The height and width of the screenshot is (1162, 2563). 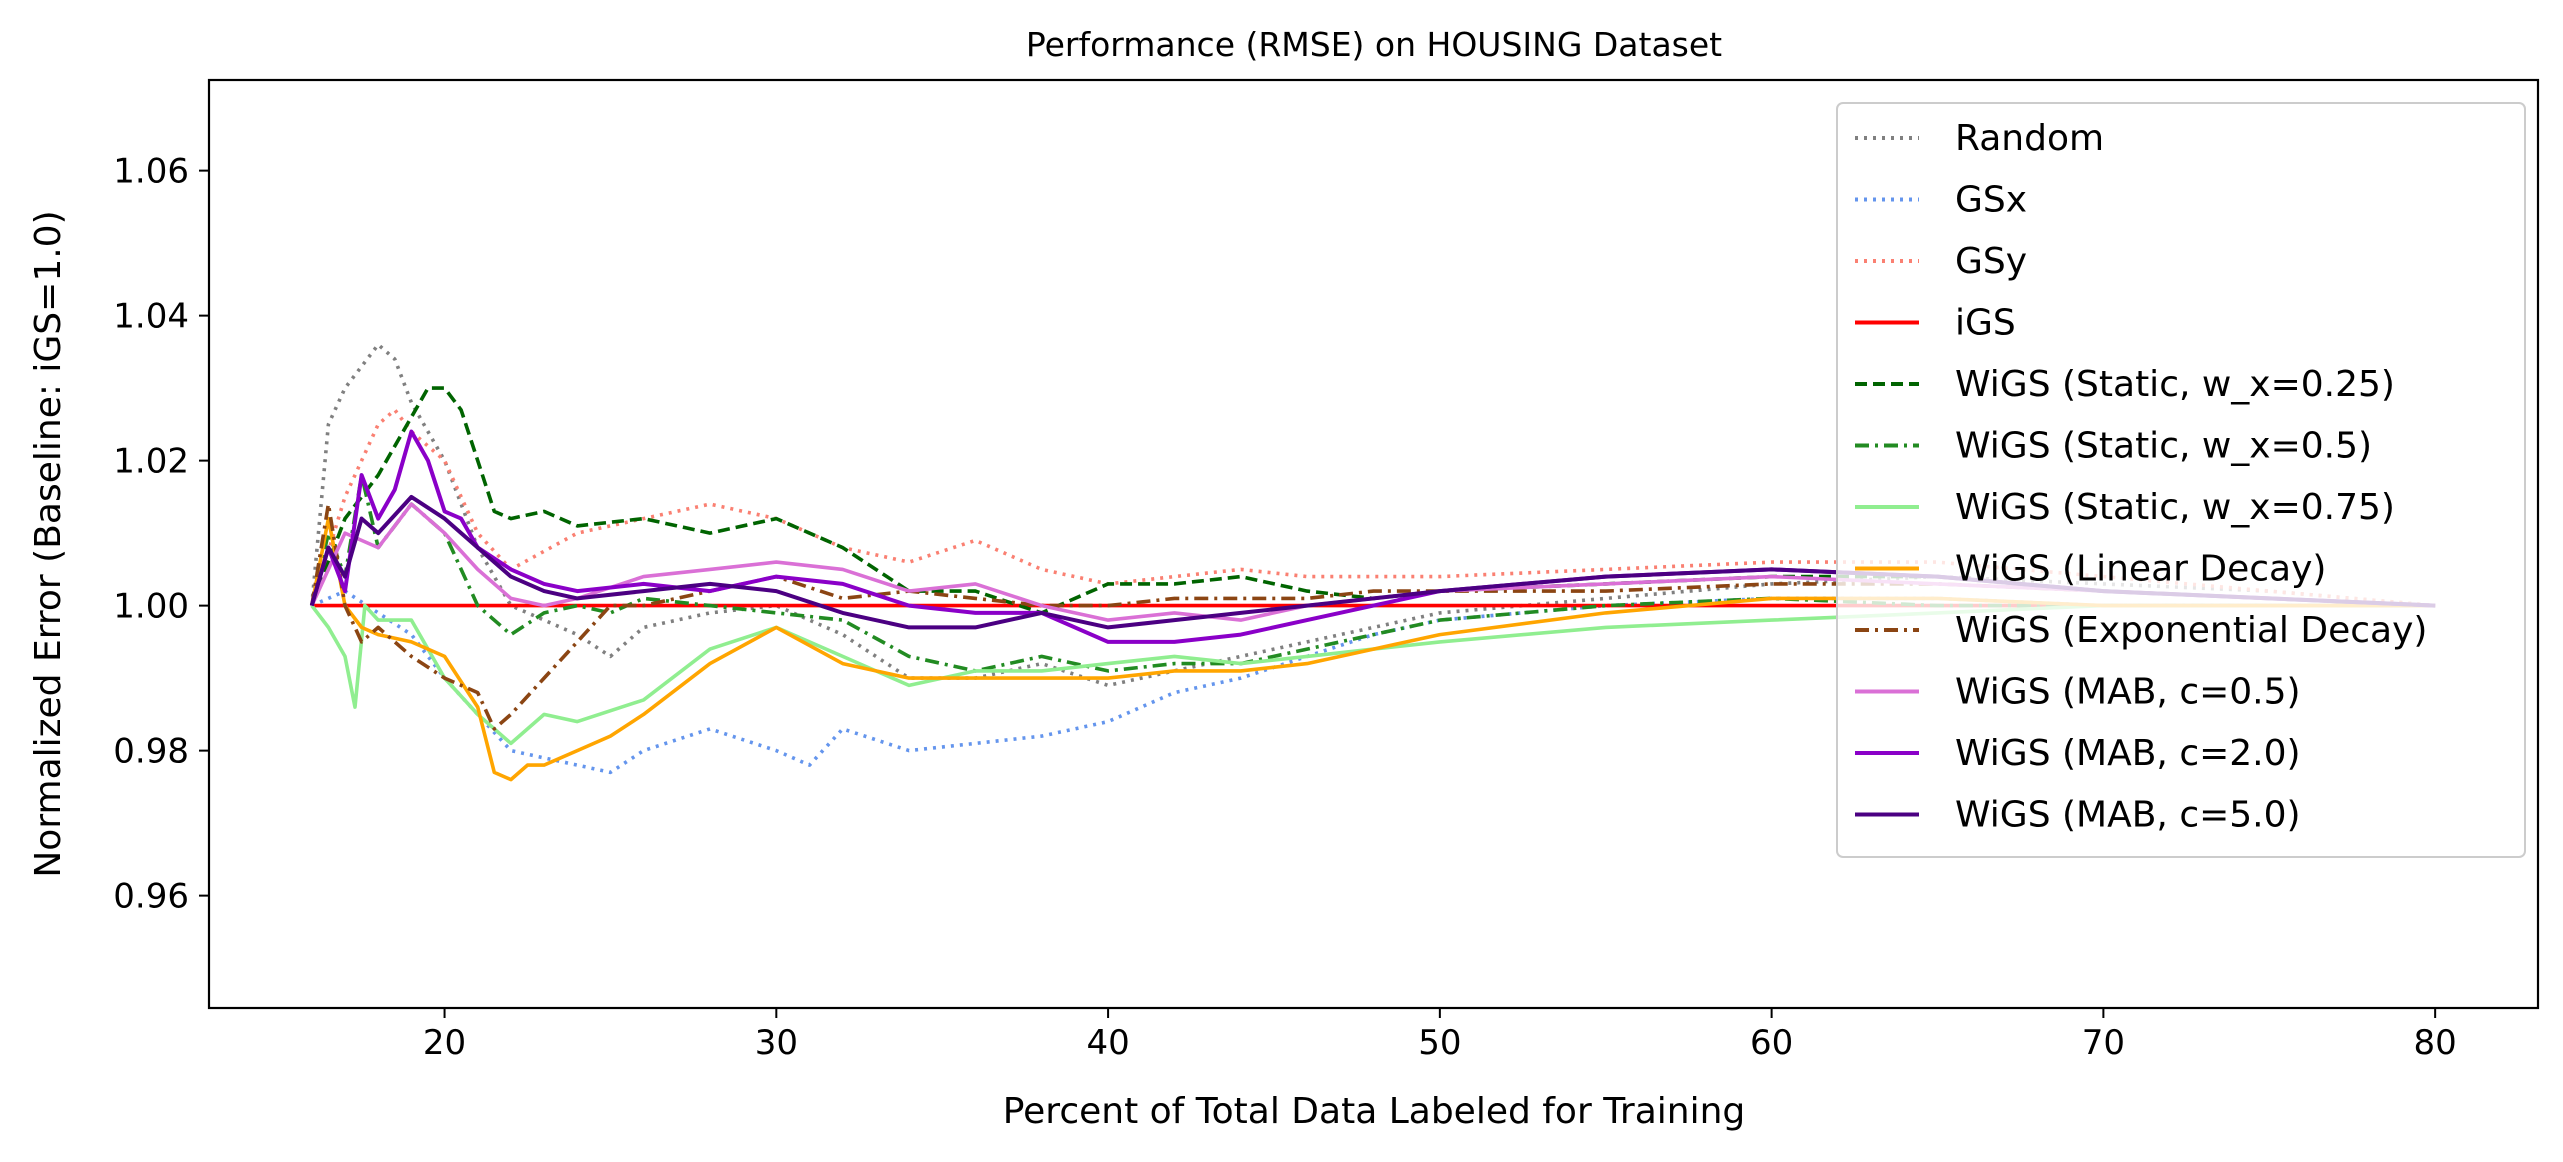 I want to click on y-tick-label: 1.02, so click(x=151, y=462).